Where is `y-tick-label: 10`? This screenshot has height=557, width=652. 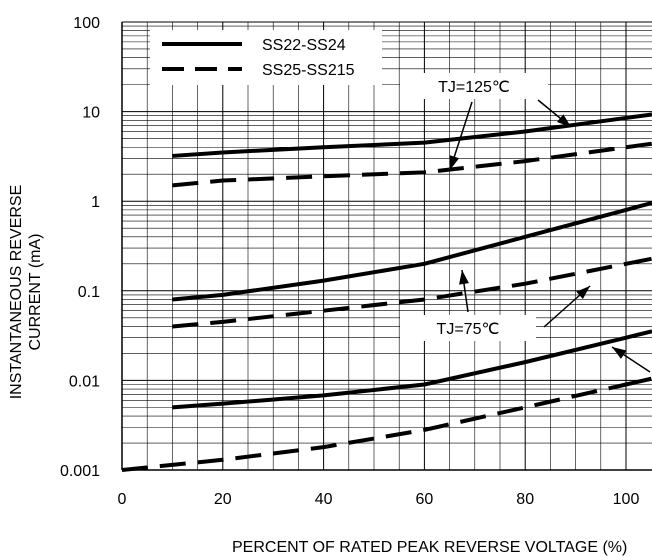 y-tick-label: 10 is located at coordinates (91, 113).